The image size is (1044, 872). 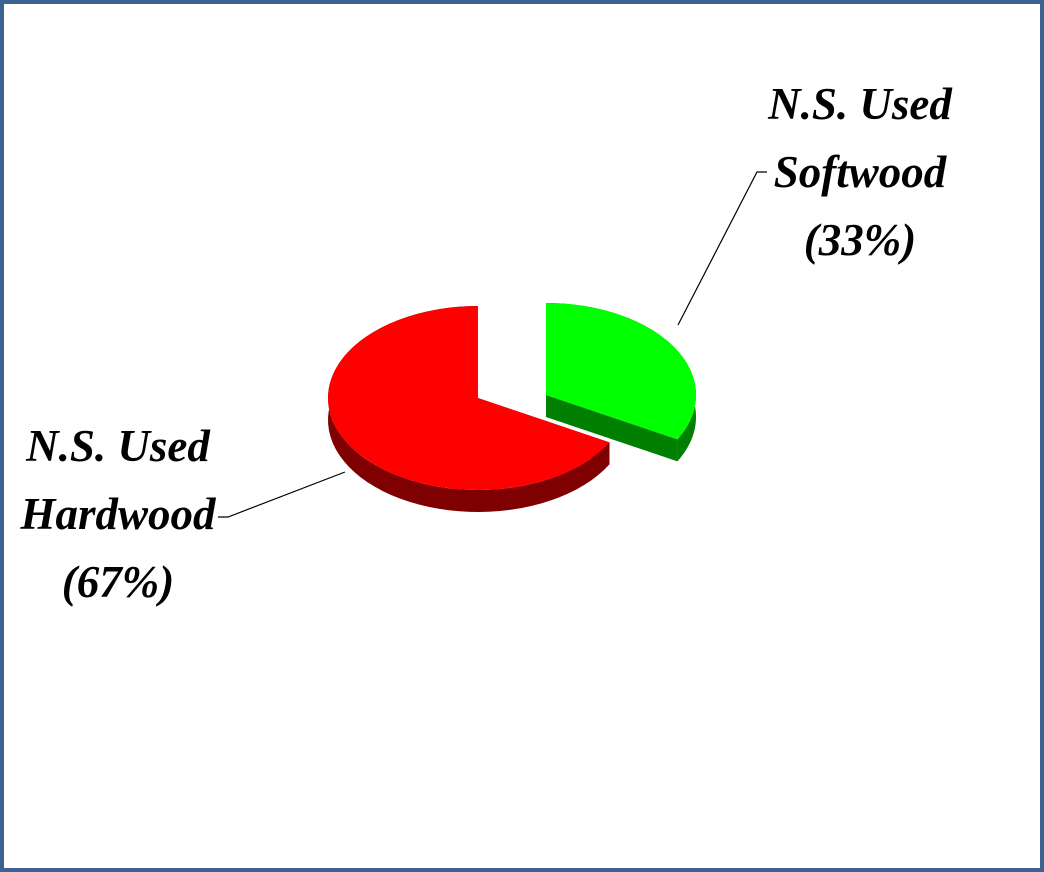 I want to click on category-label: N.S. Used Hardwood, so click(x=118, y=480).